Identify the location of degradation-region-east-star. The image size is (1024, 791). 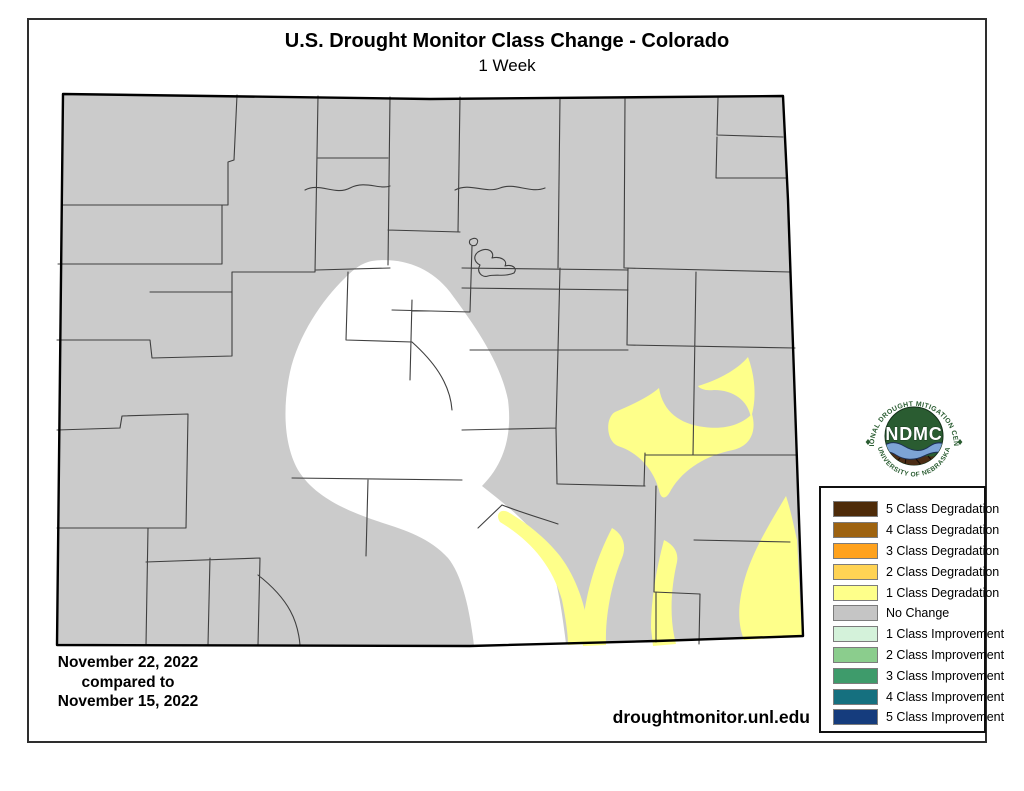
(681, 443).